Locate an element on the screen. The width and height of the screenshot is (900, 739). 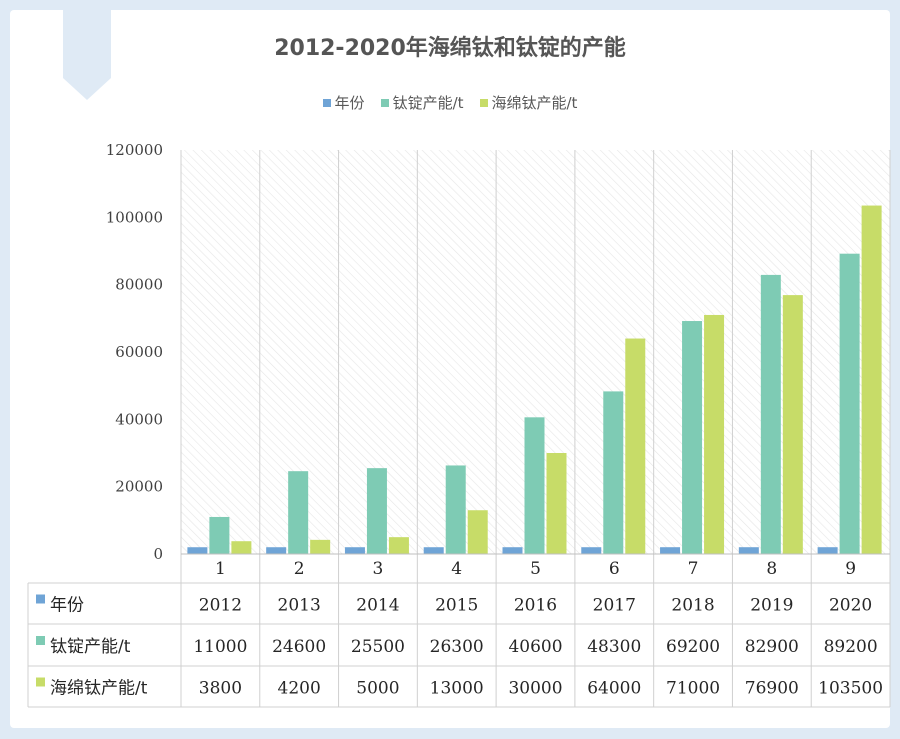
legend-label-sponge: 海绵钛产能/t is located at coordinates (534, 103).